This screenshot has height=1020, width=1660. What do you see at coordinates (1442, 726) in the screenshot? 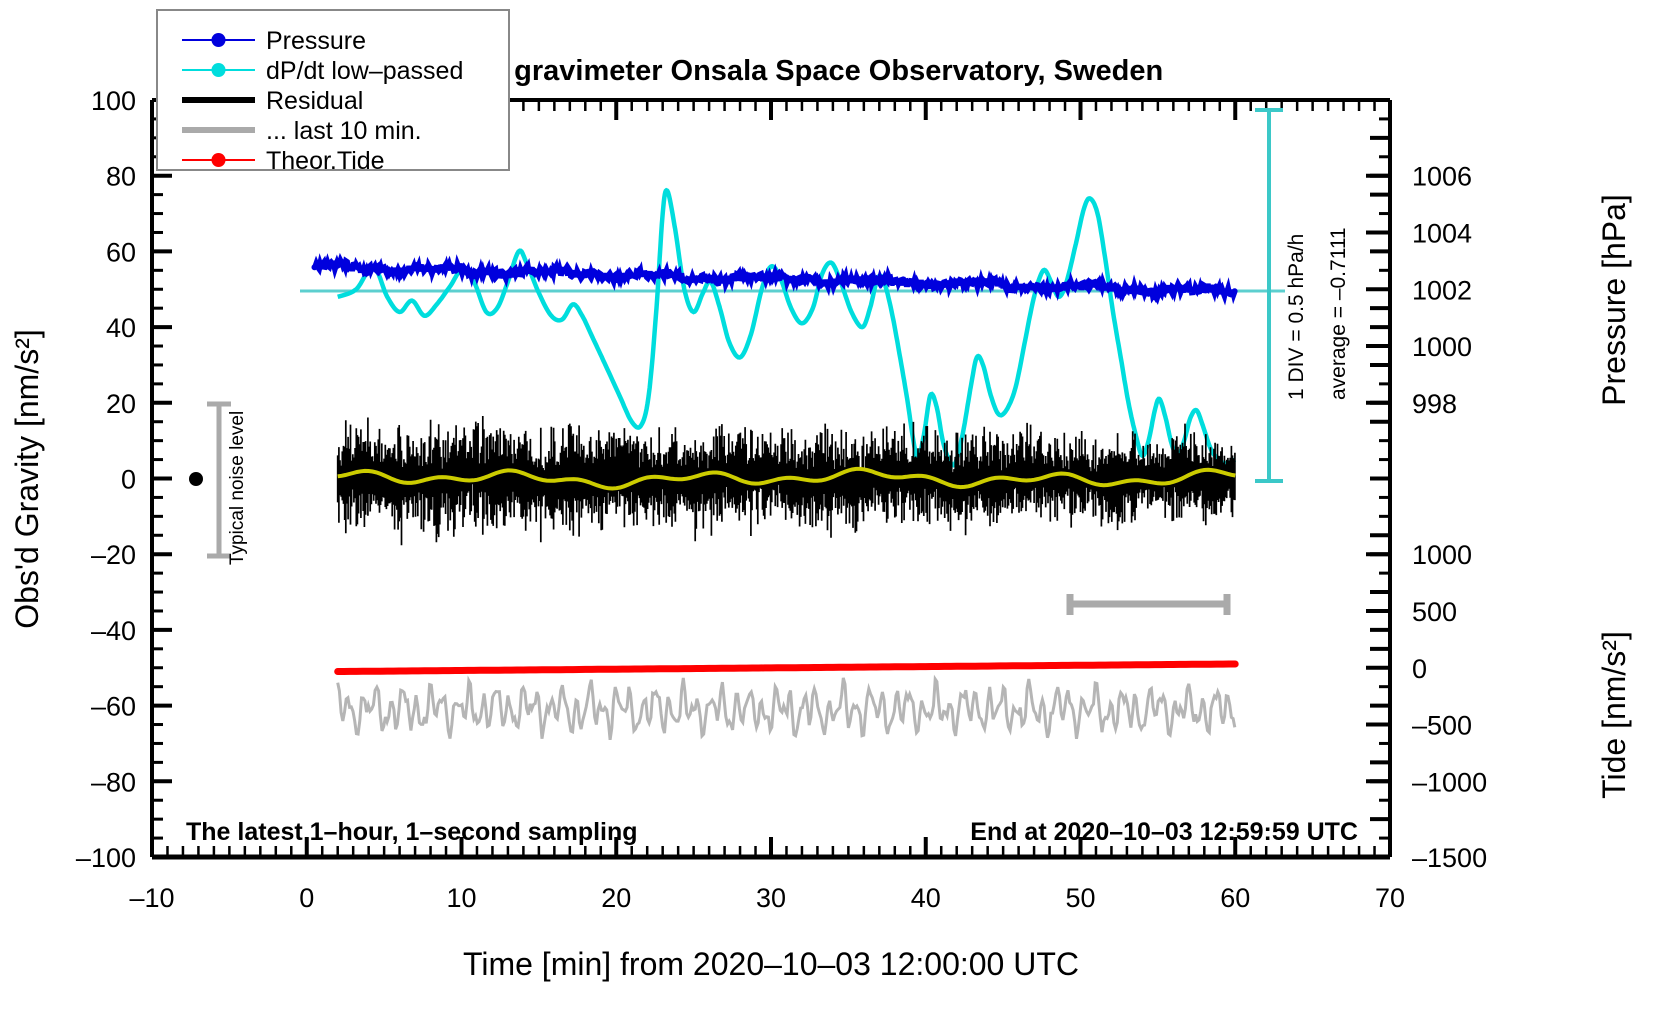
I see `tide-tick-label: –500` at bounding box center [1442, 726].